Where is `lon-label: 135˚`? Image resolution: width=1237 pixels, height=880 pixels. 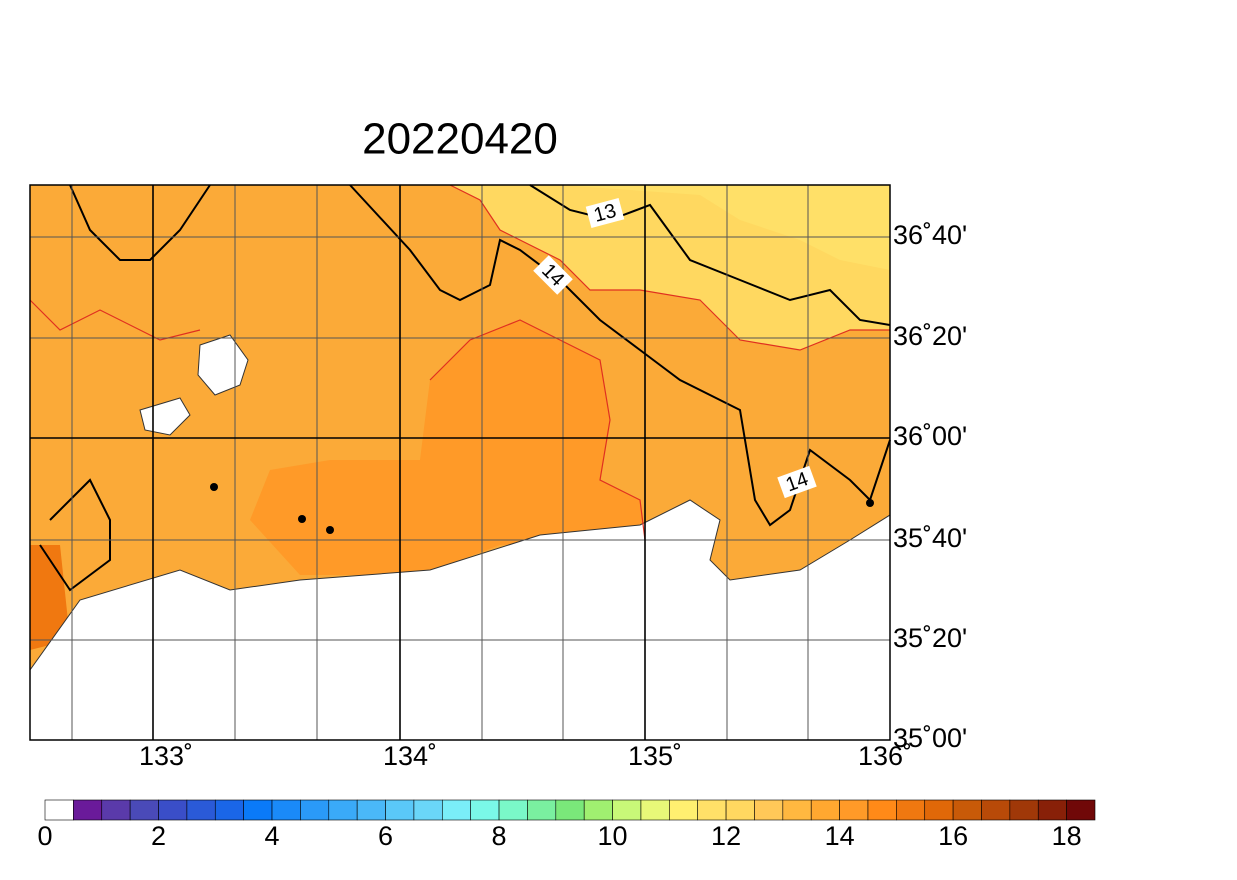
lon-label: 135˚ is located at coordinates (655, 756).